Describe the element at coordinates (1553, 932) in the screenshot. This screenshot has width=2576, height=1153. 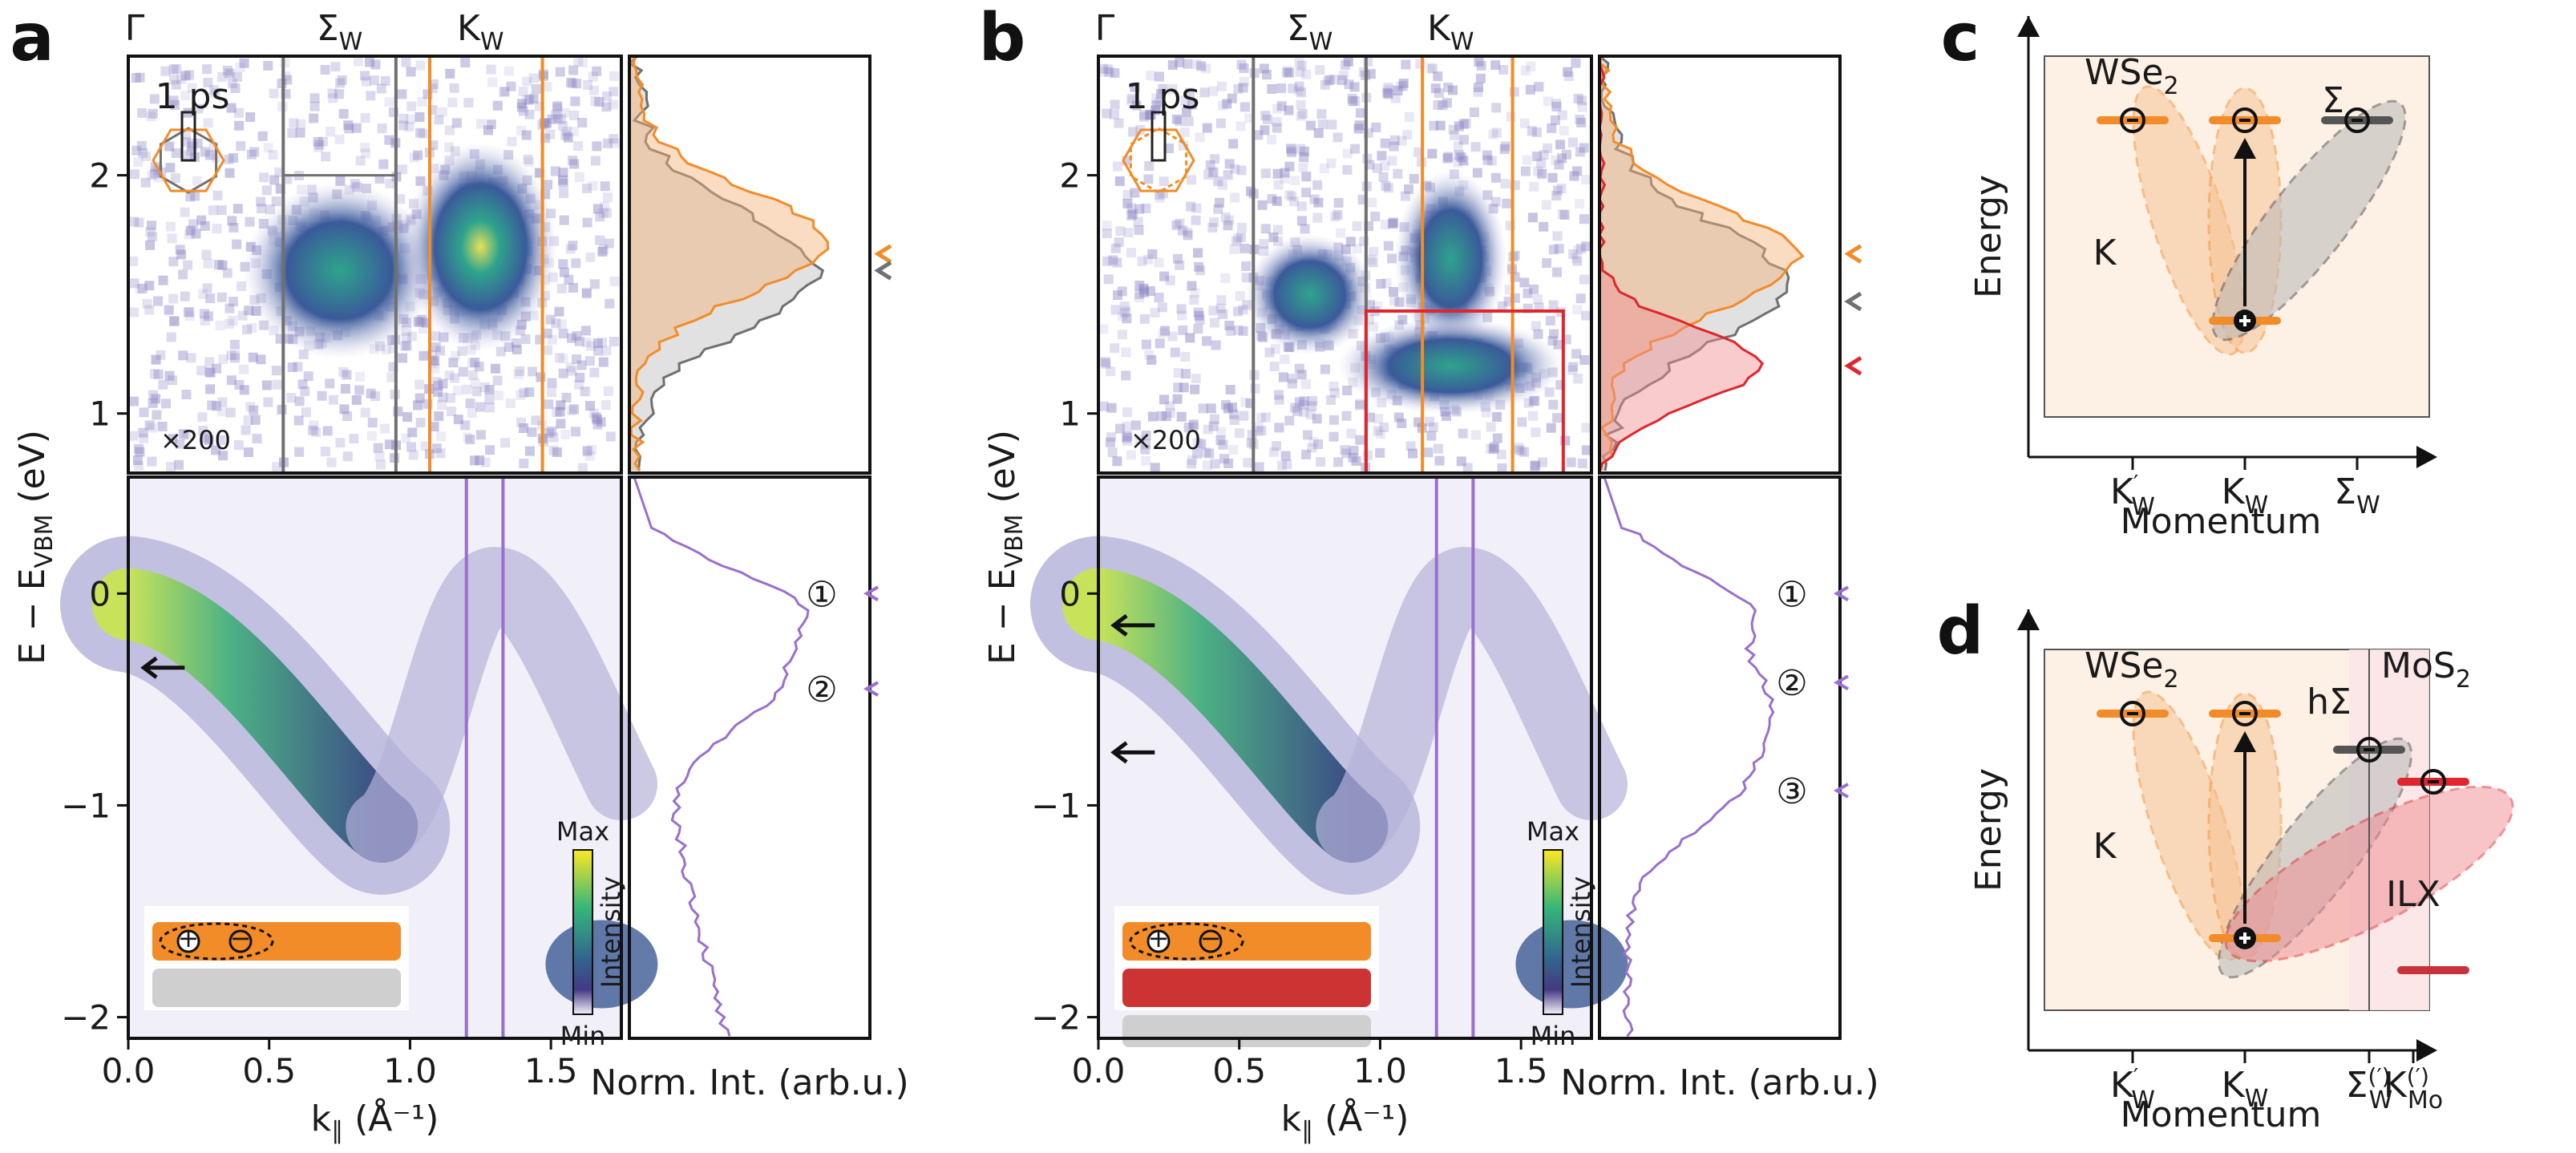
I see `colorbar-b` at that location.